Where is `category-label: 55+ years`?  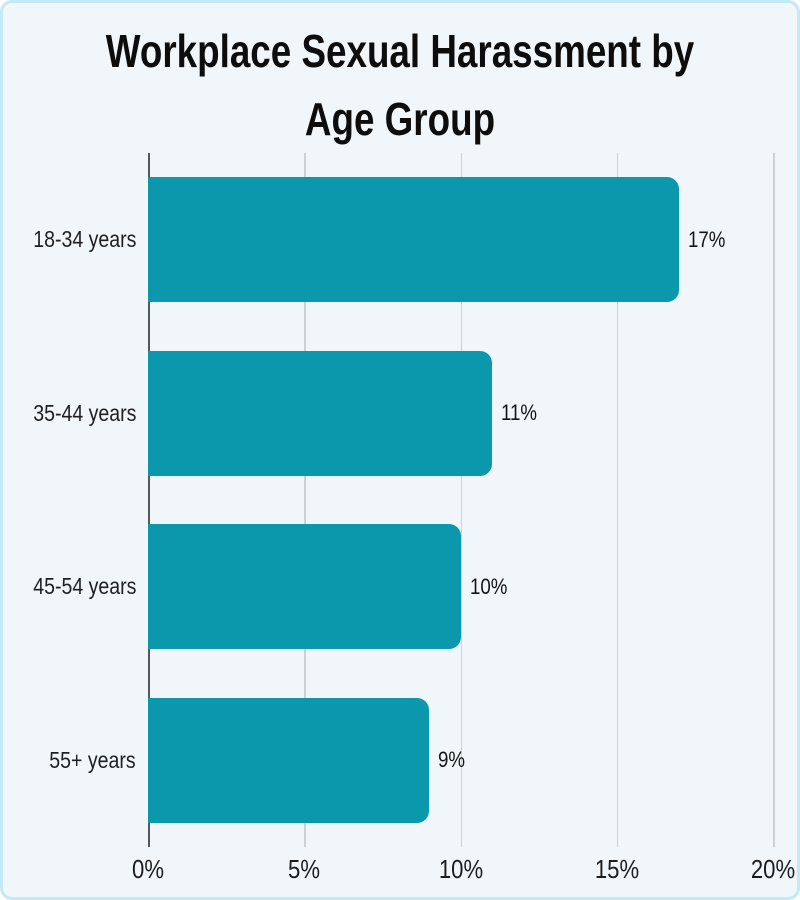 category-label: 55+ years is located at coordinates (92, 759).